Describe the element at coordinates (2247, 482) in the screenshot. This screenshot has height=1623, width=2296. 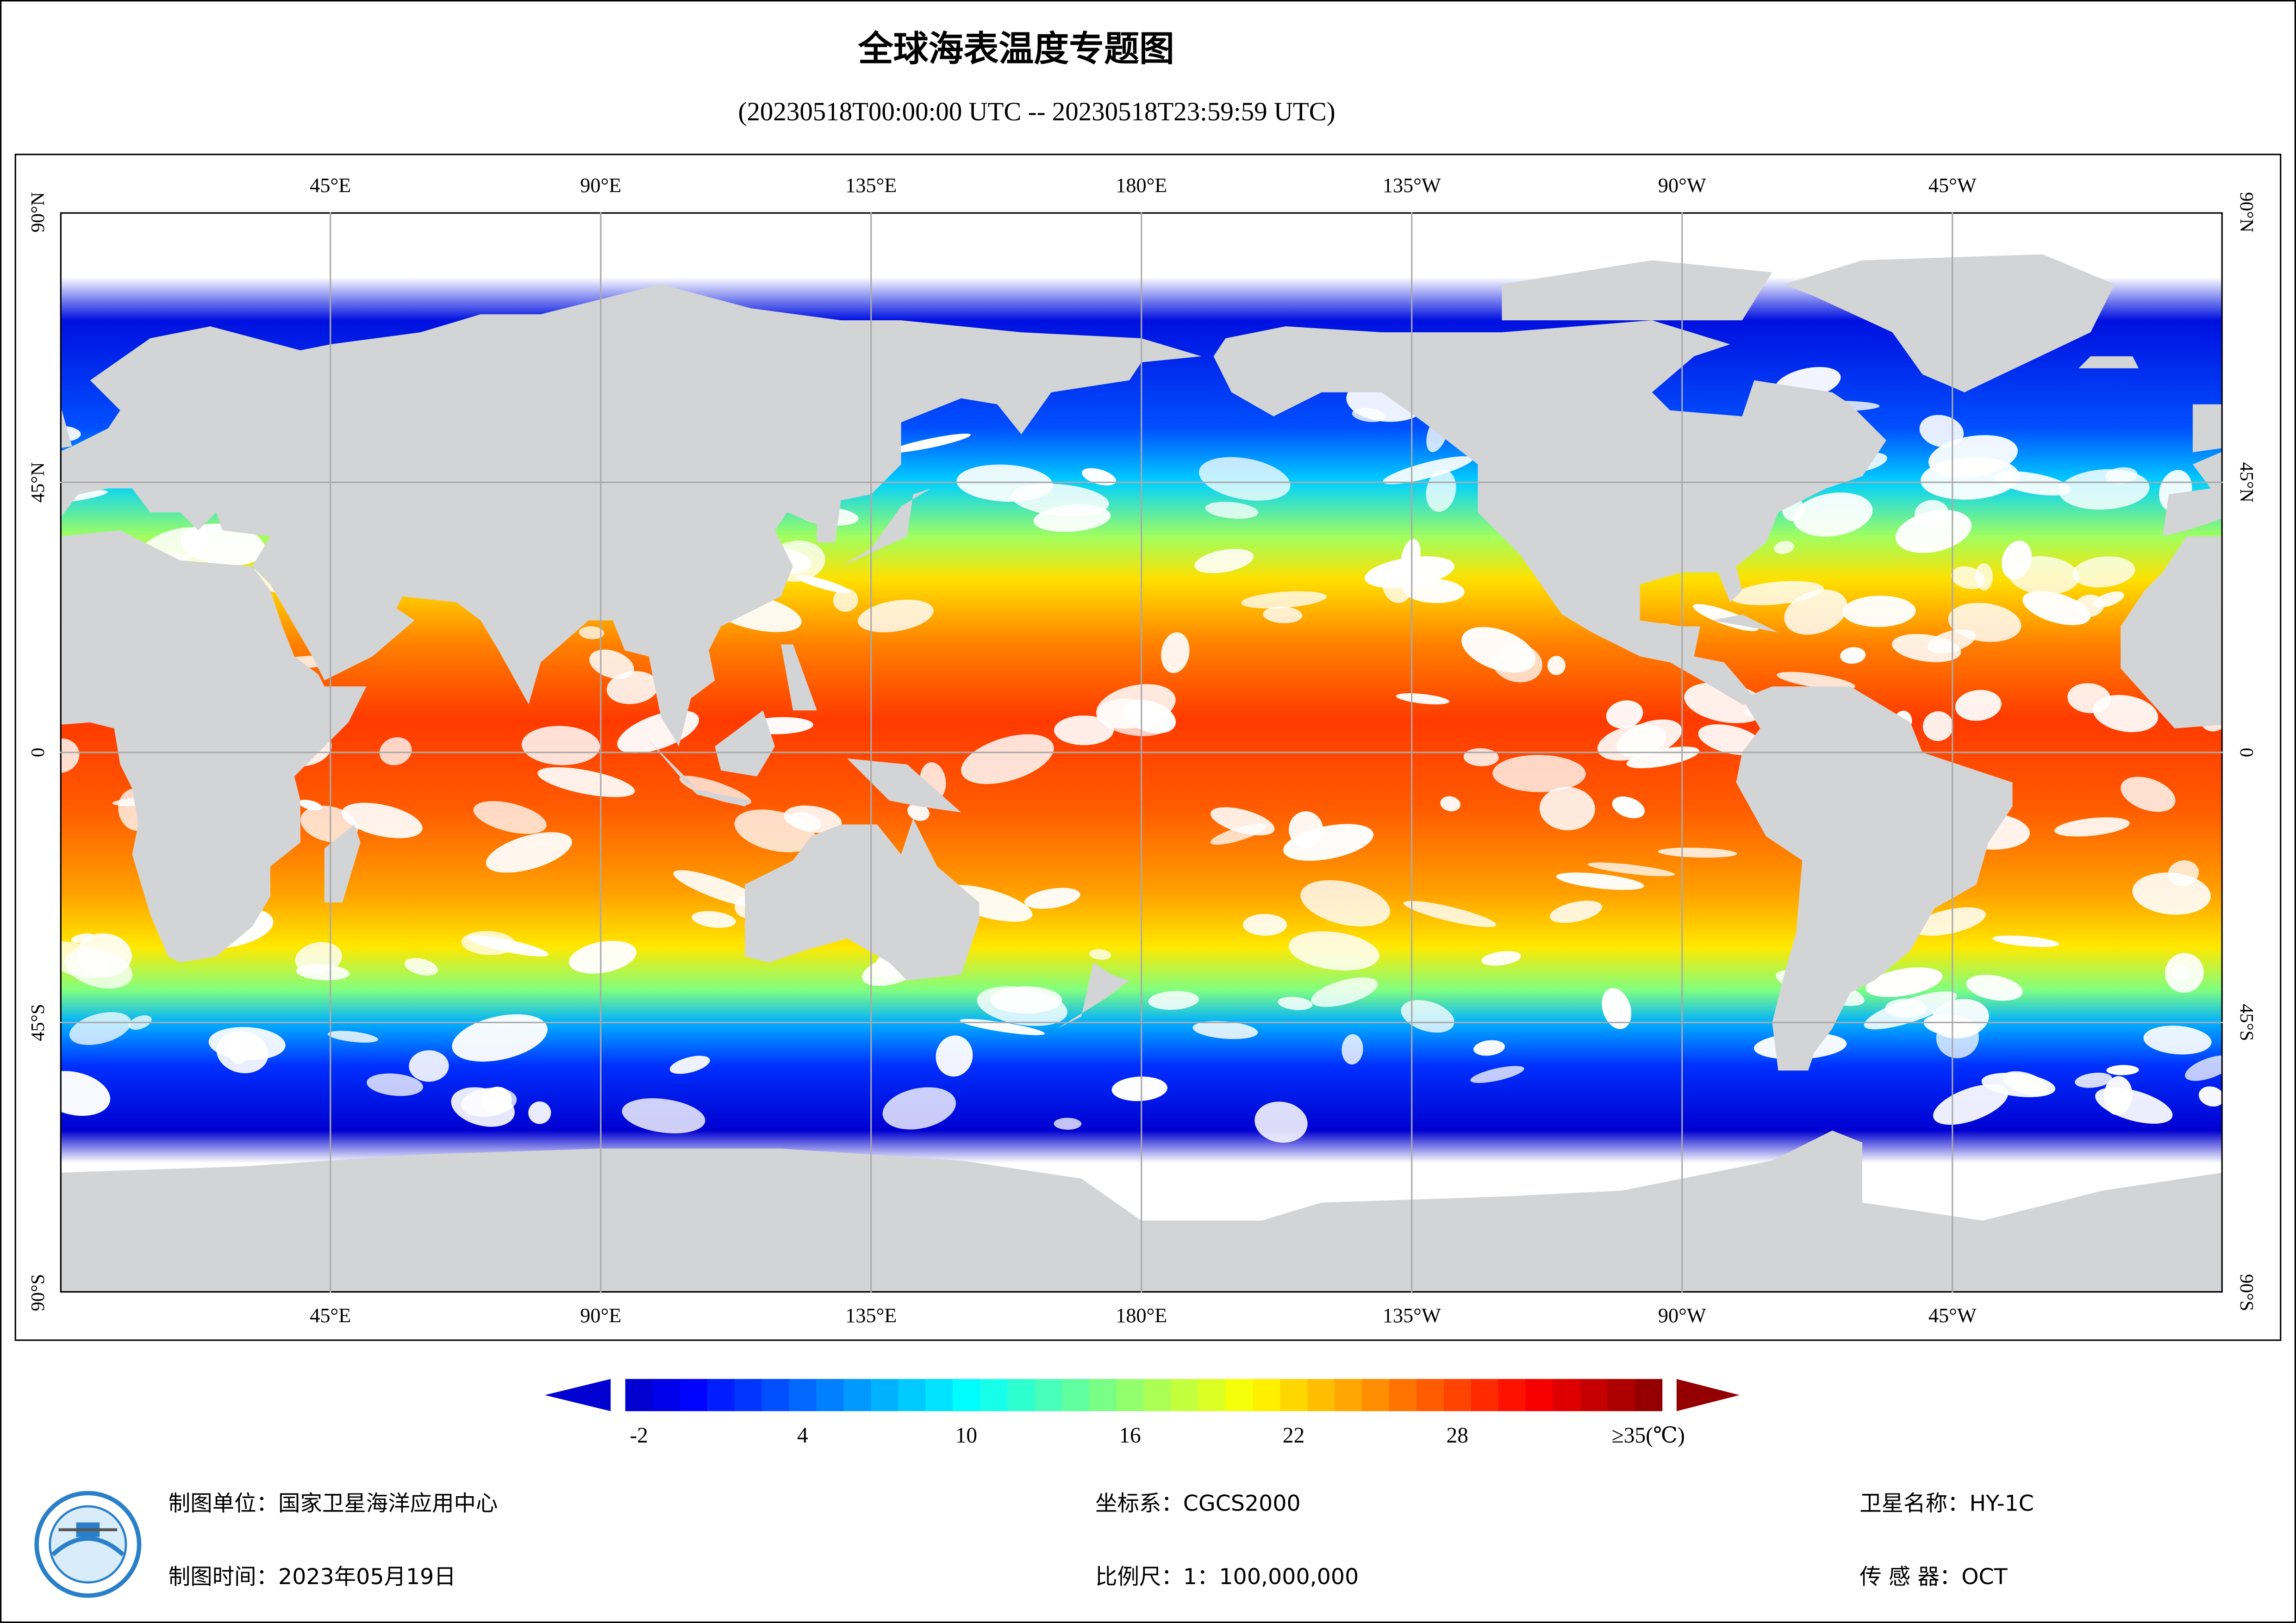
I see `lat-label-right: 45°N` at that location.